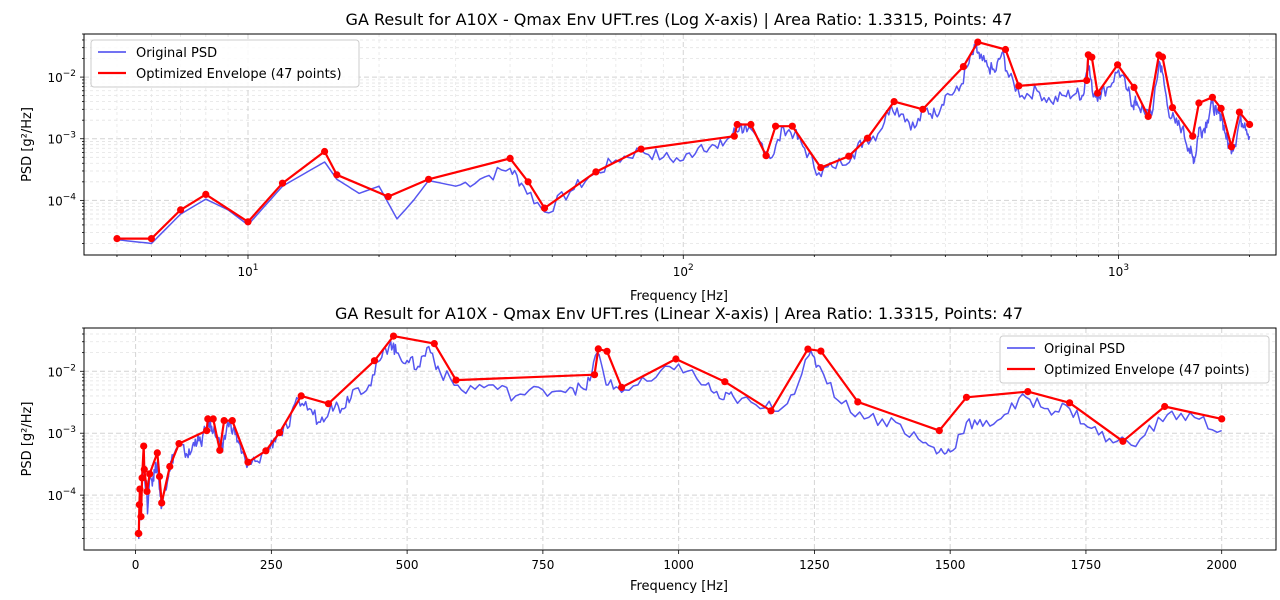  Describe the element at coordinates (27, 144) in the screenshot. I see `chart-log-x-ylabel: PSD [g²/Hz]` at that location.